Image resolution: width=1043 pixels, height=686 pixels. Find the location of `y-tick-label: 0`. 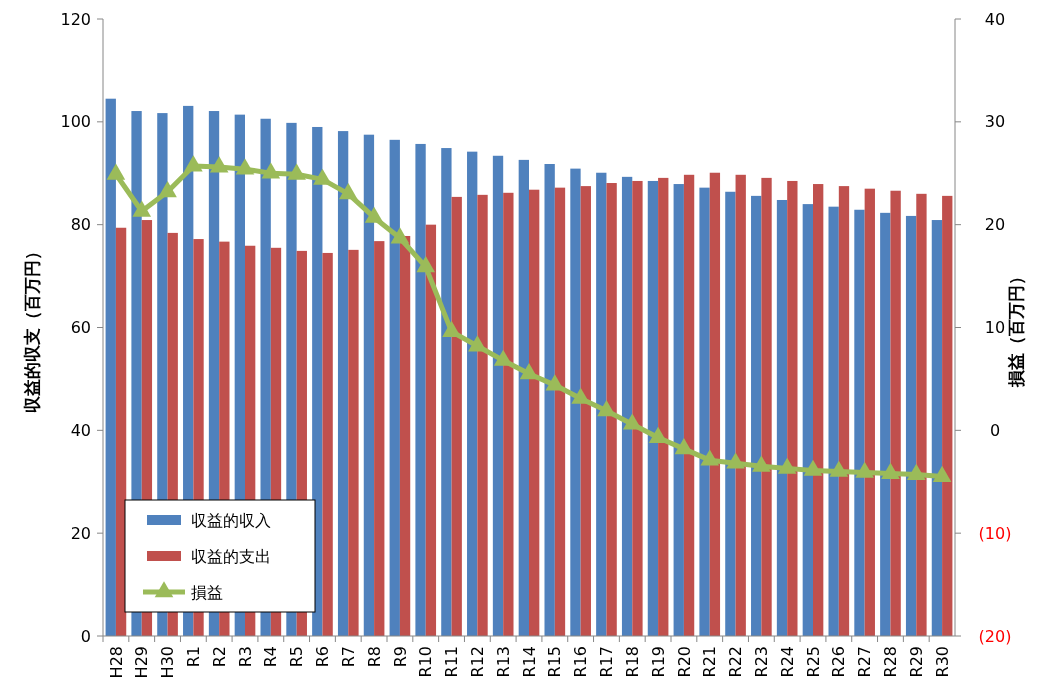

y-tick-label: 0 is located at coordinates (85, 636).